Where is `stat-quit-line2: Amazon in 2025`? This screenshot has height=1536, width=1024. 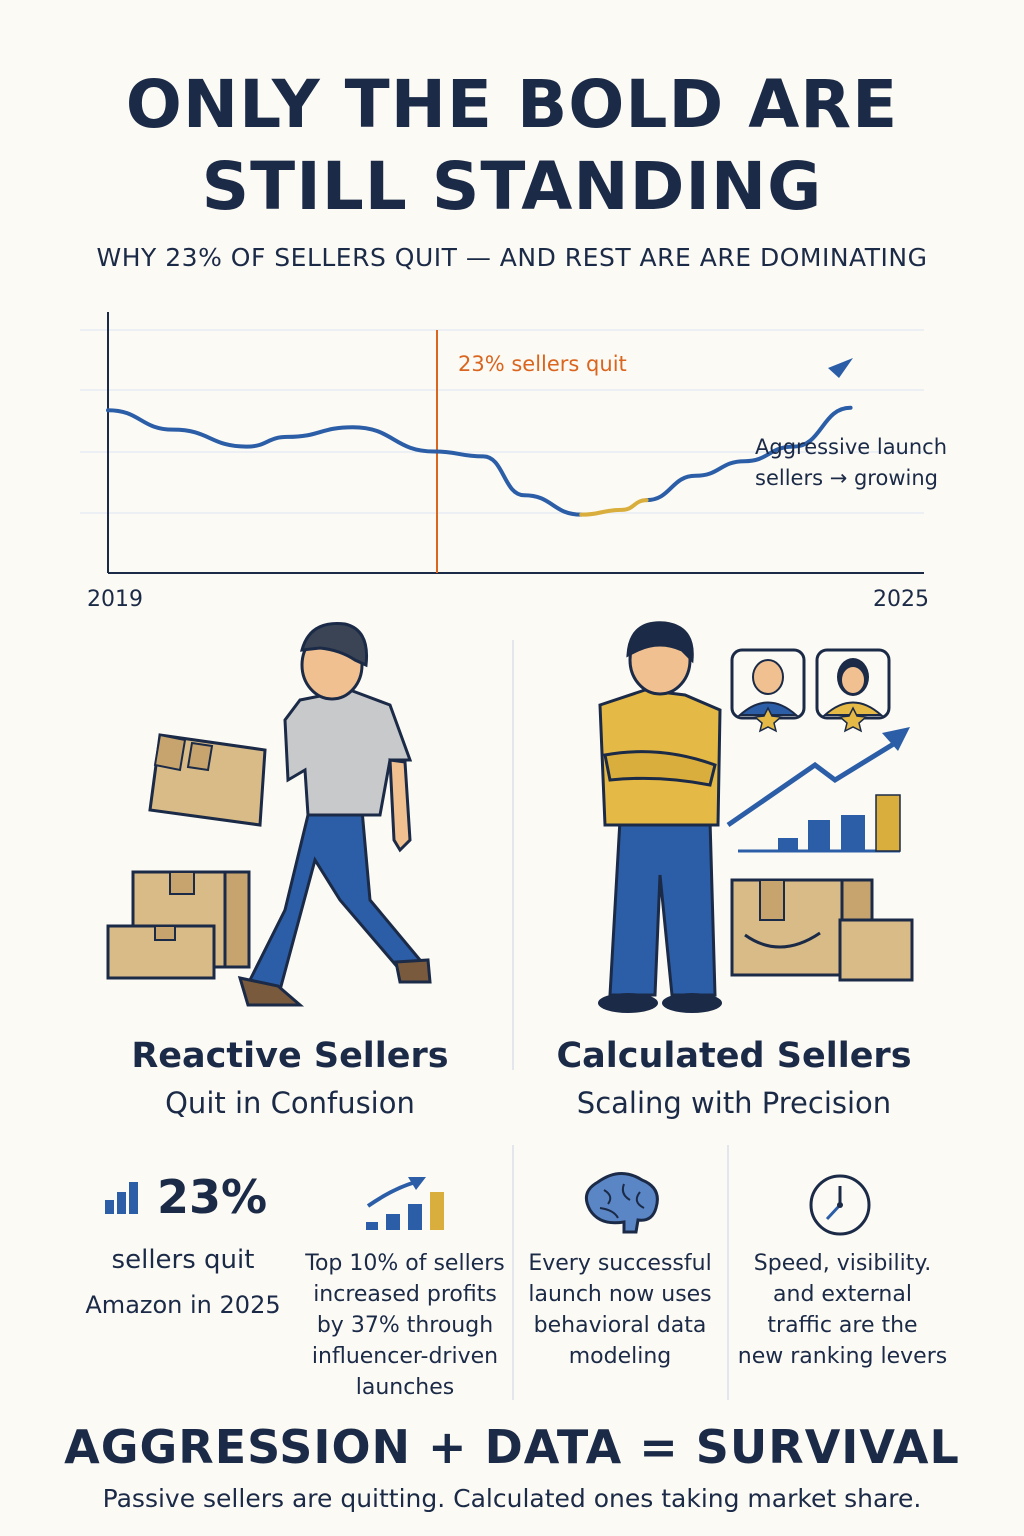
stat-quit-line2: Amazon in 2025 is located at coordinates (183, 1305).